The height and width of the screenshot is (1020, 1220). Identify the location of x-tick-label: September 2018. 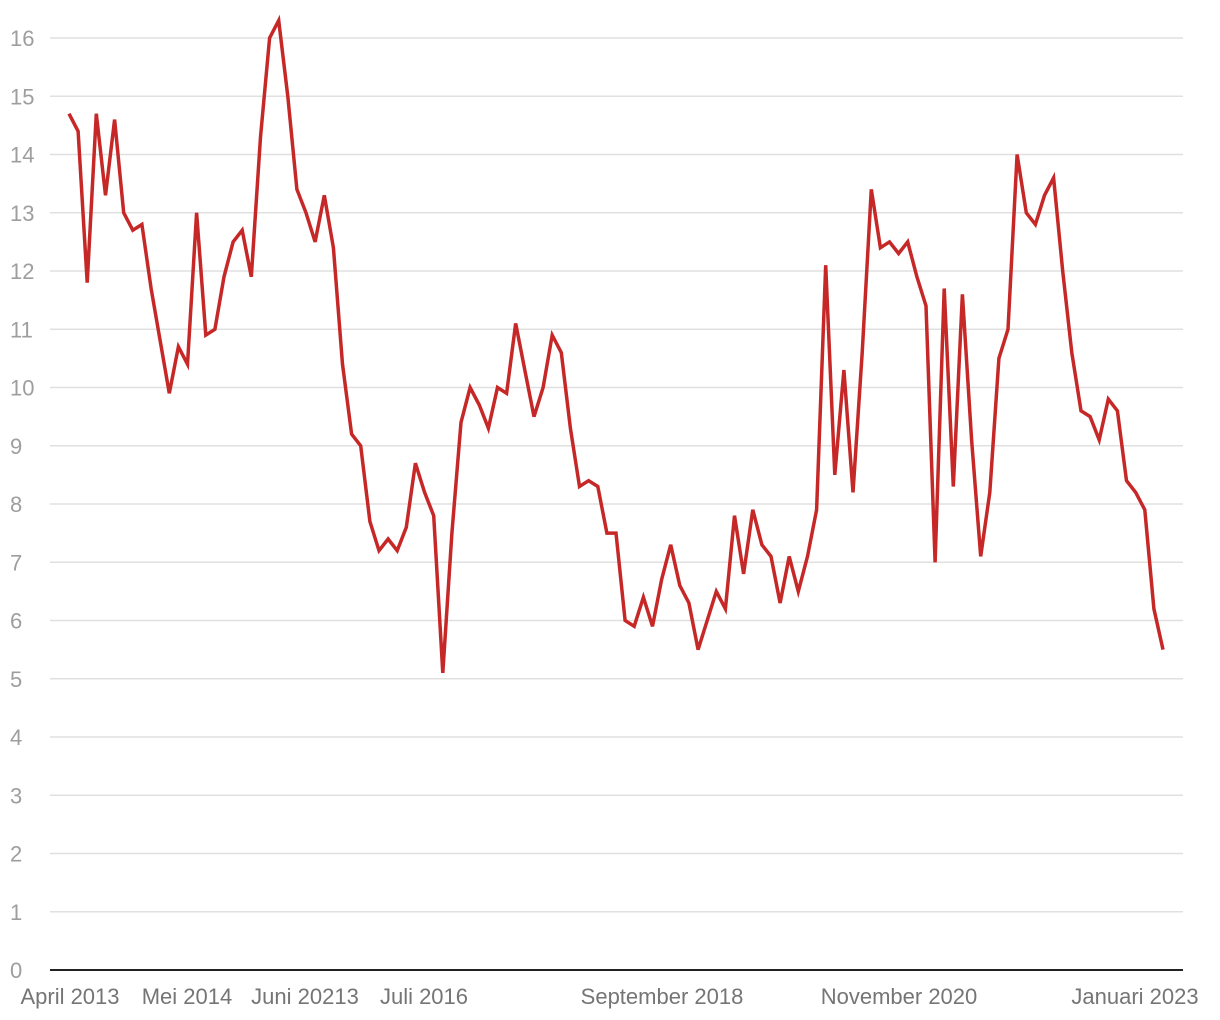
(662, 996).